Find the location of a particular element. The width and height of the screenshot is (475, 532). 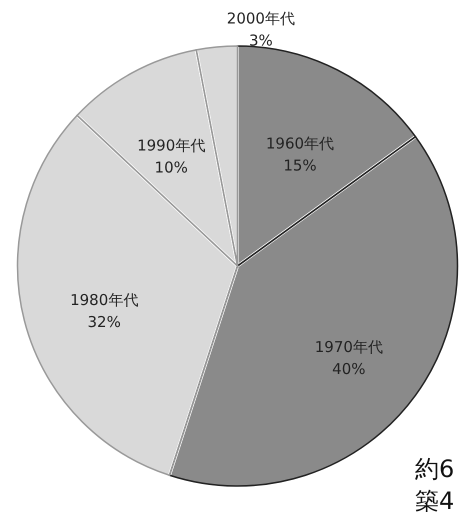

slice-label: 1970年代 is located at coordinates (348, 347).